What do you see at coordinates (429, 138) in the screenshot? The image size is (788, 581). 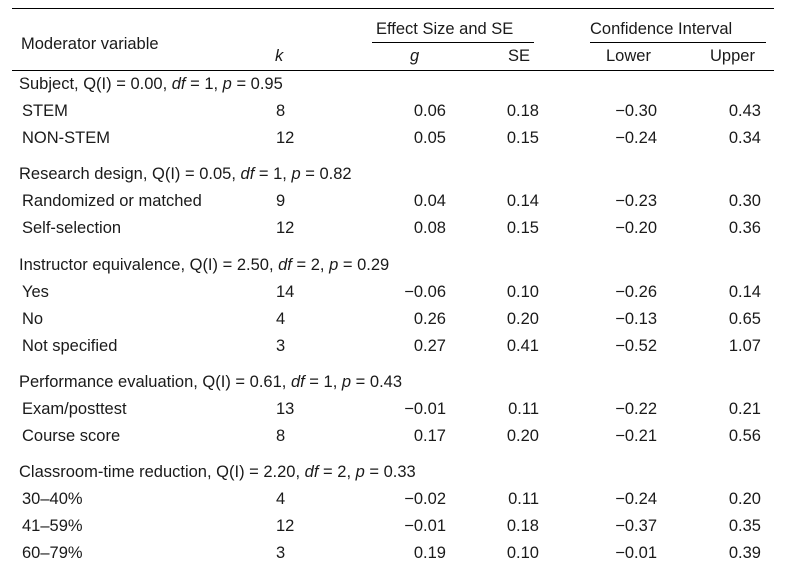 I see `row-g: 0.05` at bounding box center [429, 138].